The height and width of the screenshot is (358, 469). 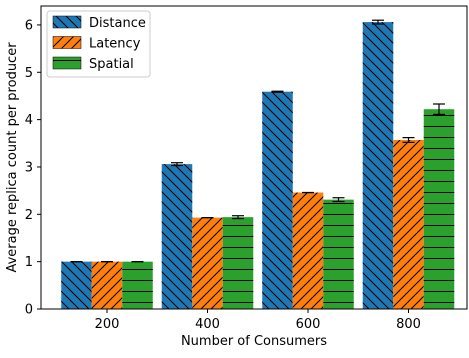 I want to click on y-axis-label: Average replica count per producer, so click(x=12, y=157).